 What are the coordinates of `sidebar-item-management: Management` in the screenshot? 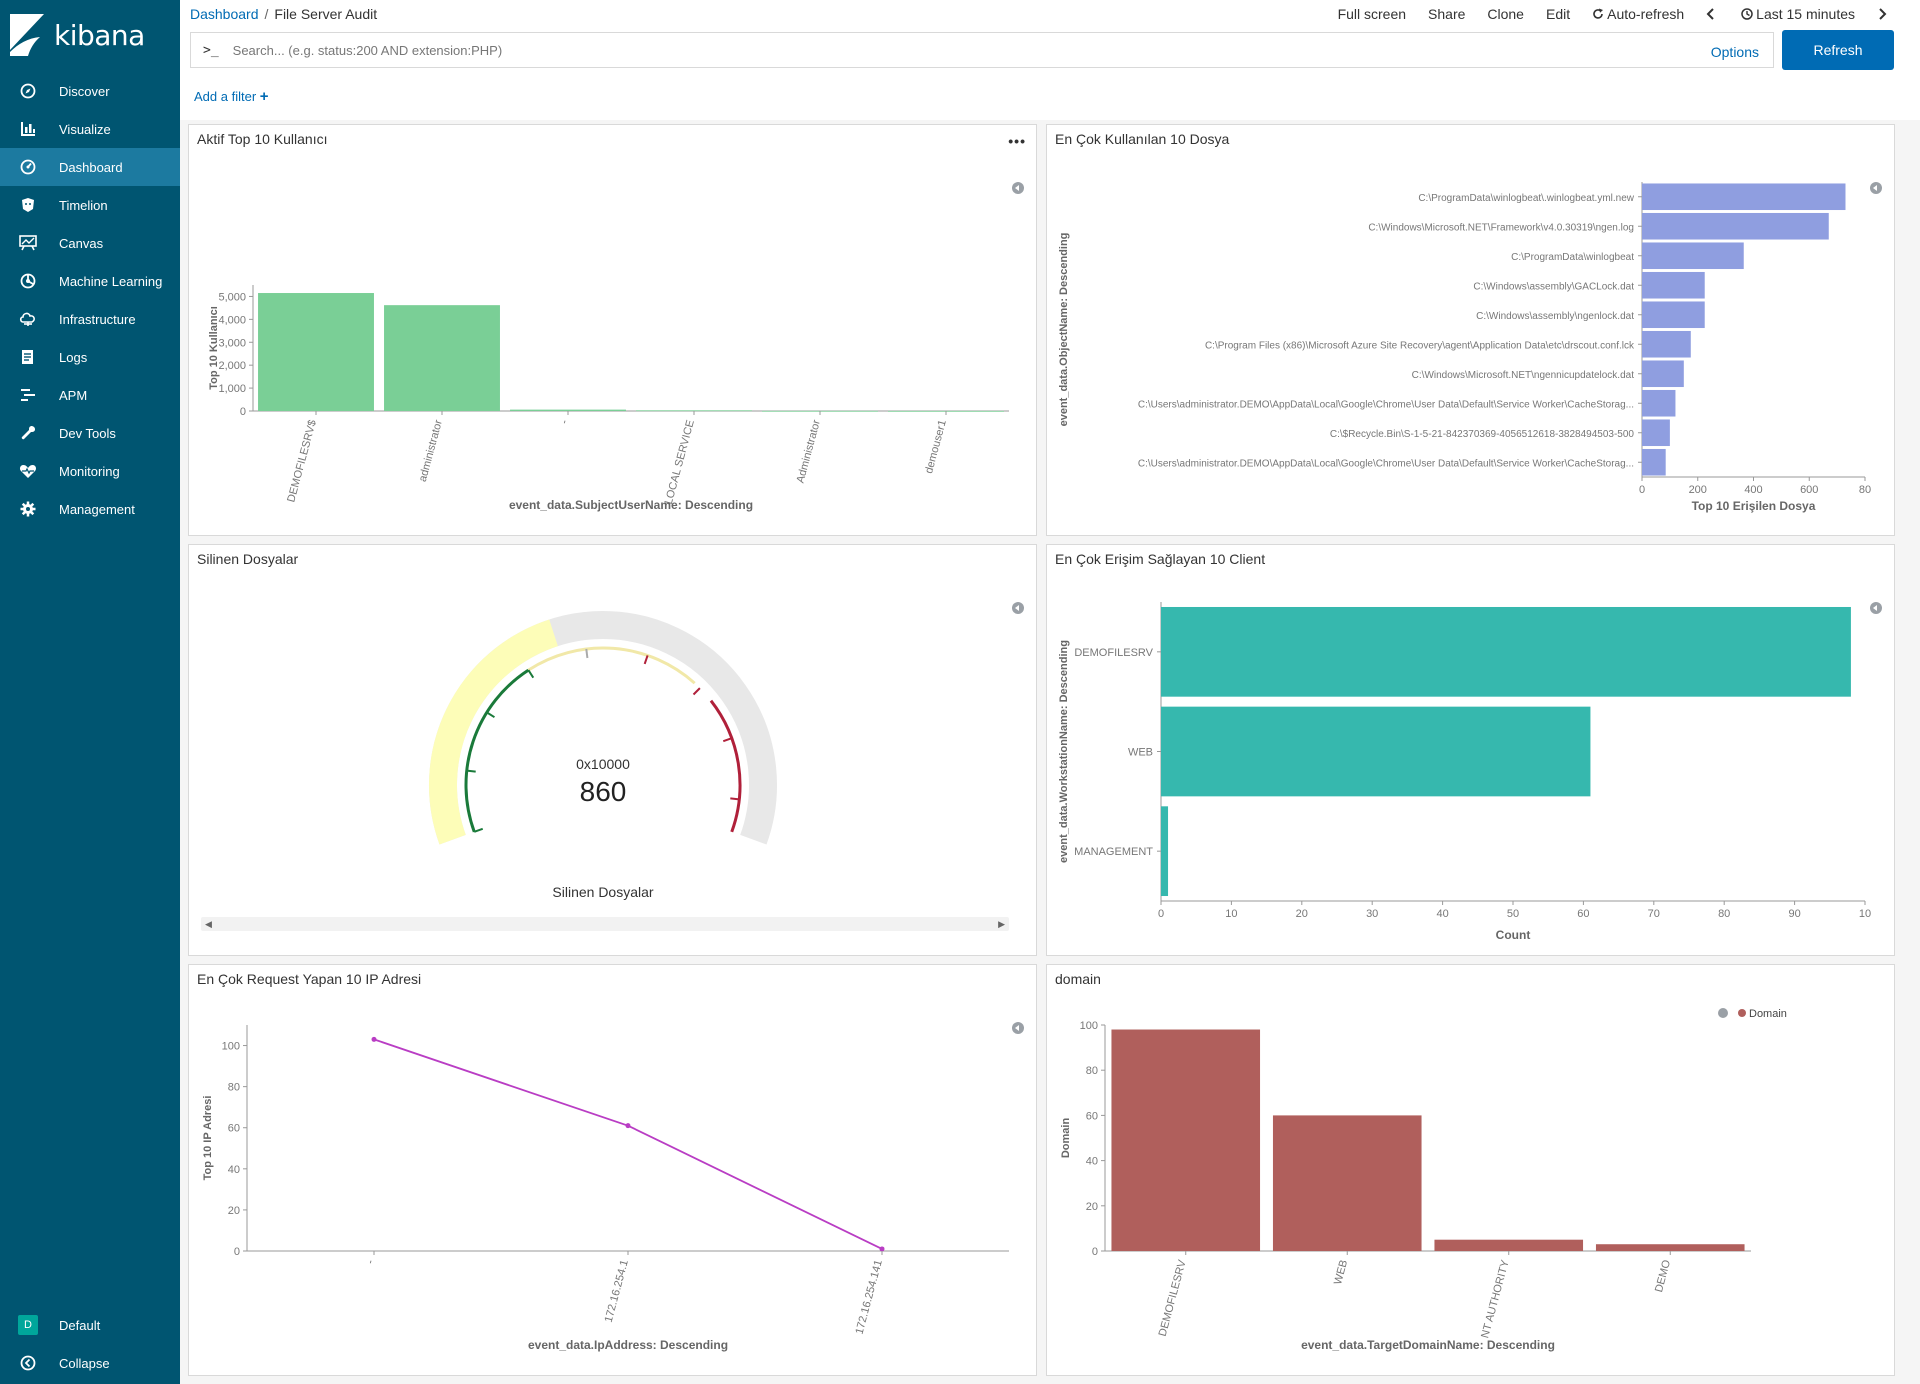 It's located at (90, 509).